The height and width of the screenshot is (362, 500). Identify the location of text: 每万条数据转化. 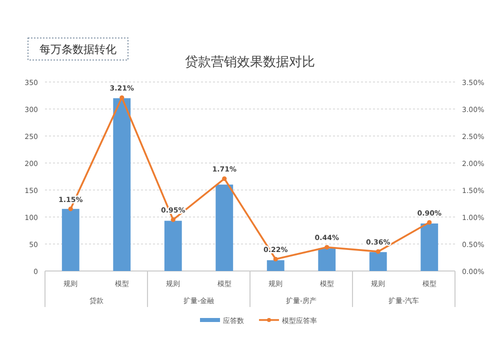
(78, 49).